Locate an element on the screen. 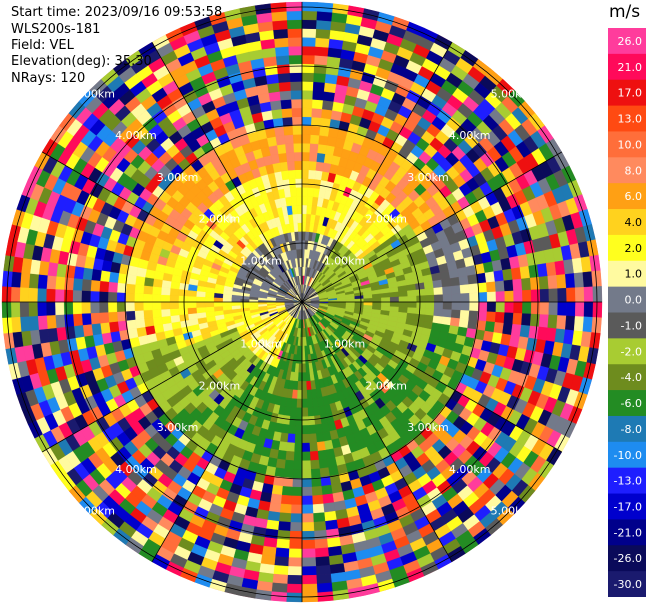 The height and width of the screenshot is (607, 647). range-ring-label: 1.00km is located at coordinates (261, 344).